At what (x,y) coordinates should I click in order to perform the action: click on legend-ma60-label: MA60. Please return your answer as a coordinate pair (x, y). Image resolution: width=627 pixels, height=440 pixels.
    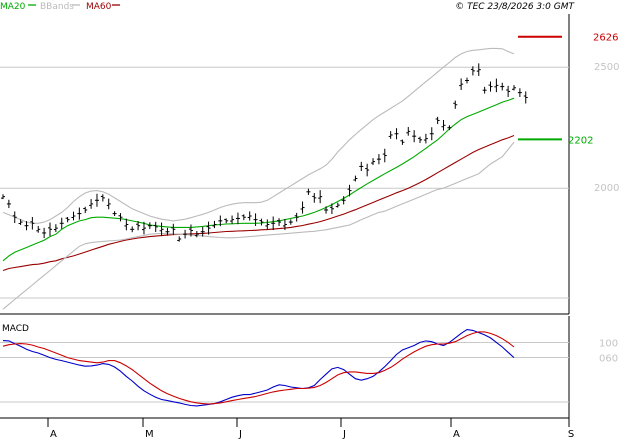
    Looking at the image, I should click on (99, 7).